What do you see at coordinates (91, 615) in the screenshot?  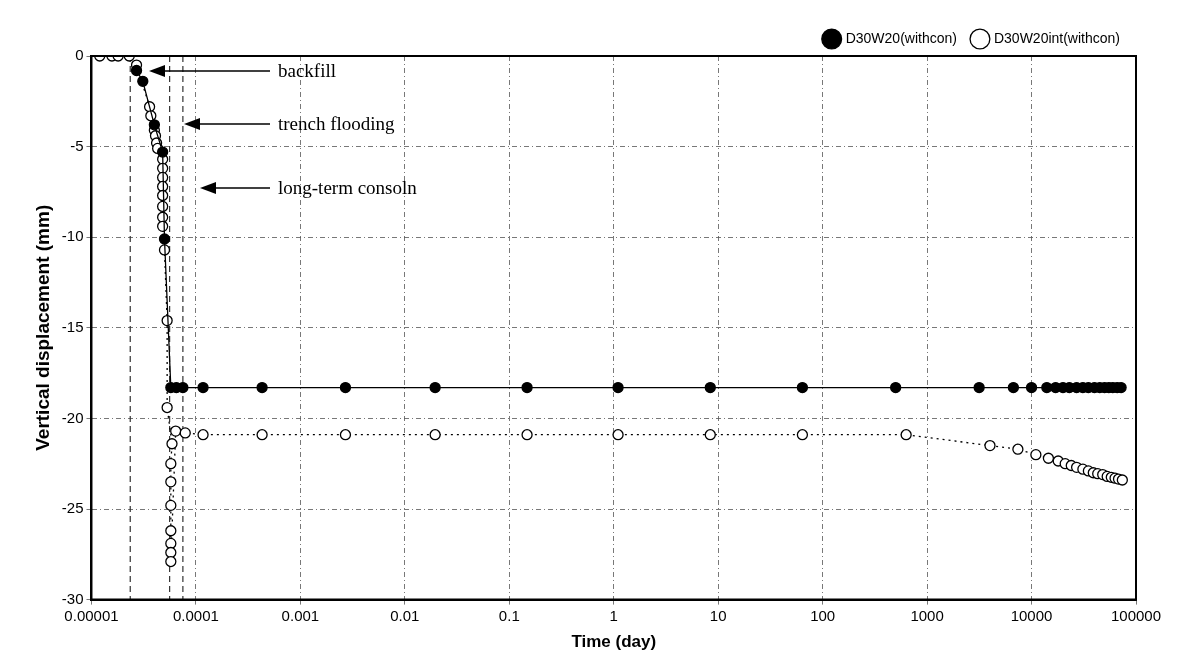 I see `x-tick-label: 0.00001` at bounding box center [91, 615].